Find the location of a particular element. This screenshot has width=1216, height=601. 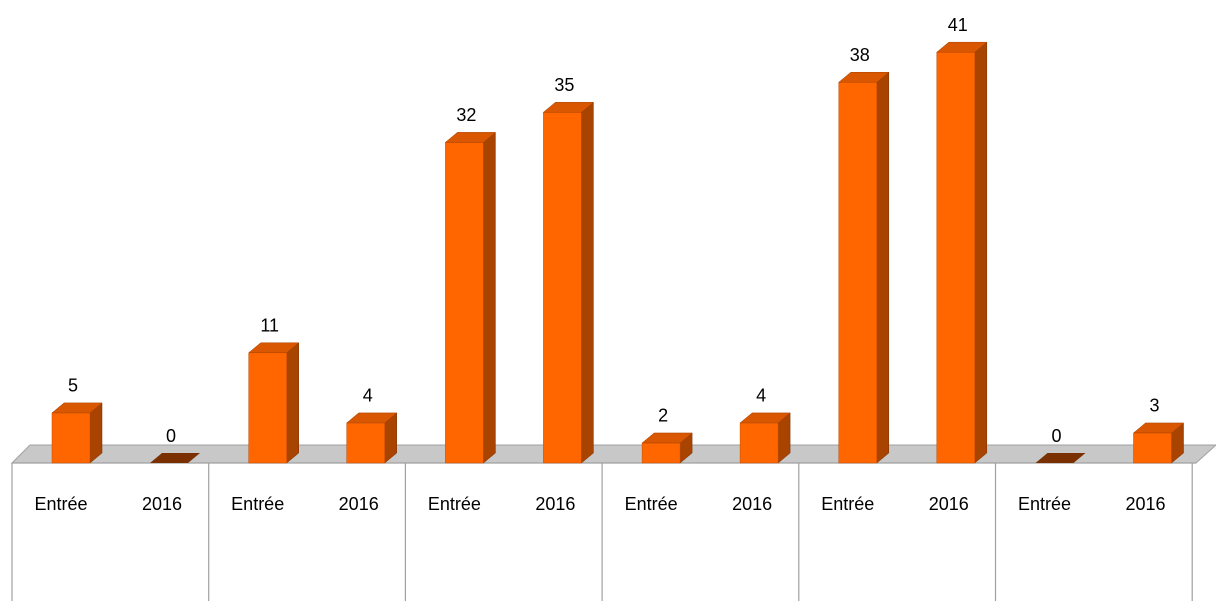

data-label: 38 is located at coordinates (860, 55).